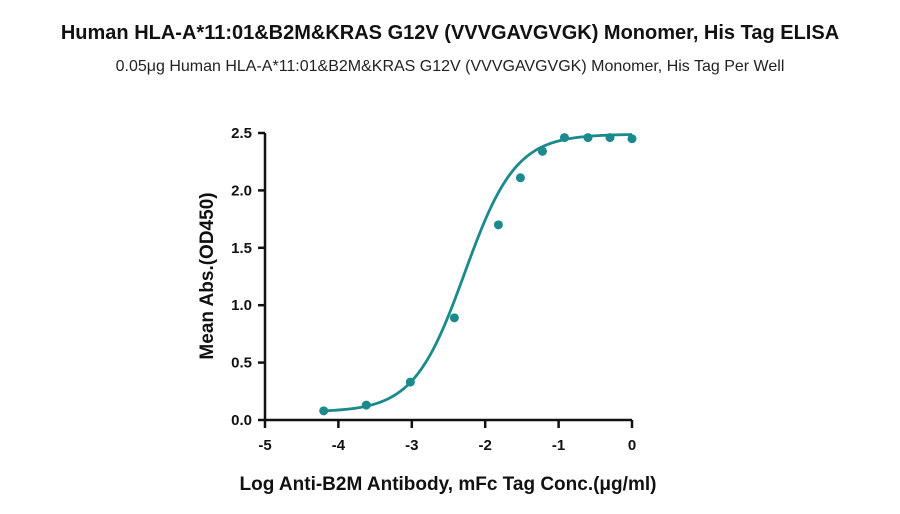 Image resolution: width=900 pixels, height=514 pixels. What do you see at coordinates (241, 420) in the screenshot?
I see `y-tick-label: 0.0` at bounding box center [241, 420].